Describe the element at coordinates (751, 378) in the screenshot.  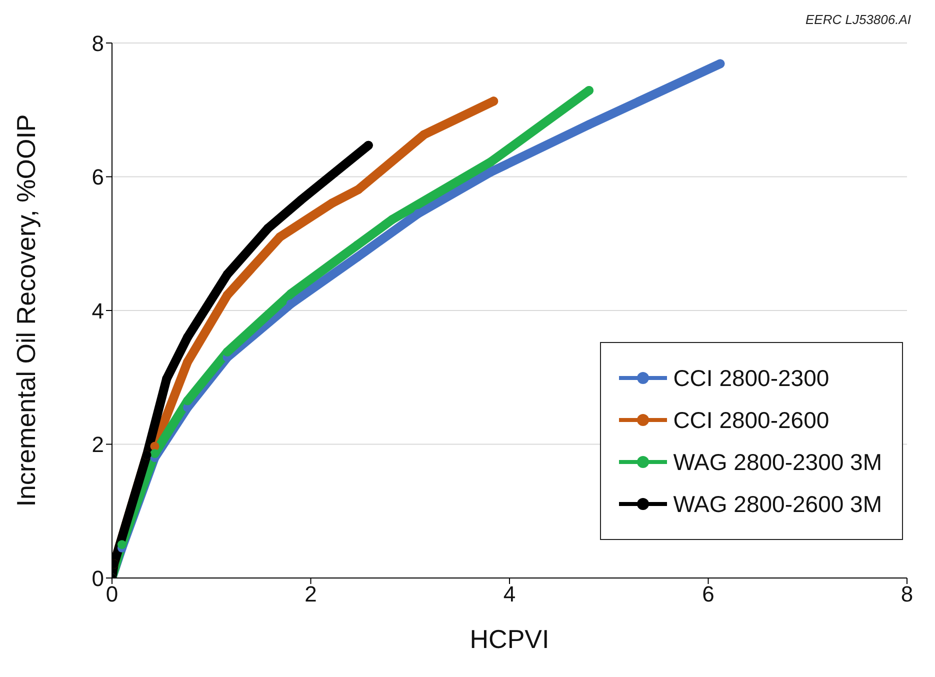
I see `legend-label: CCI 2800-2300` at that location.